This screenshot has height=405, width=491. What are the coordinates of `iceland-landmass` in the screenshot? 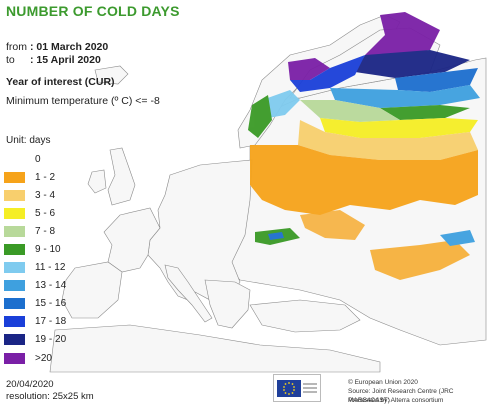 It's located at (111, 75).